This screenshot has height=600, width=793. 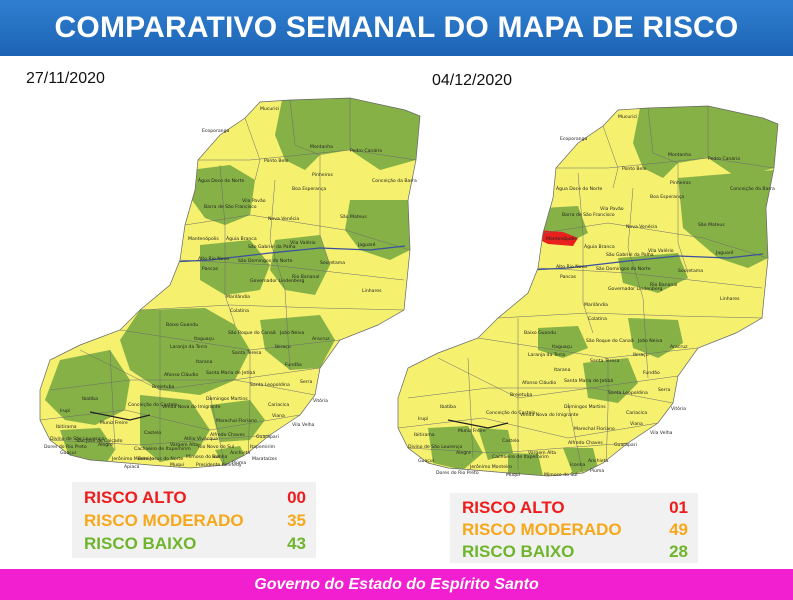 What do you see at coordinates (561, 238) in the screenshot?
I see `map-label: Mantenópolis` at bounding box center [561, 238].